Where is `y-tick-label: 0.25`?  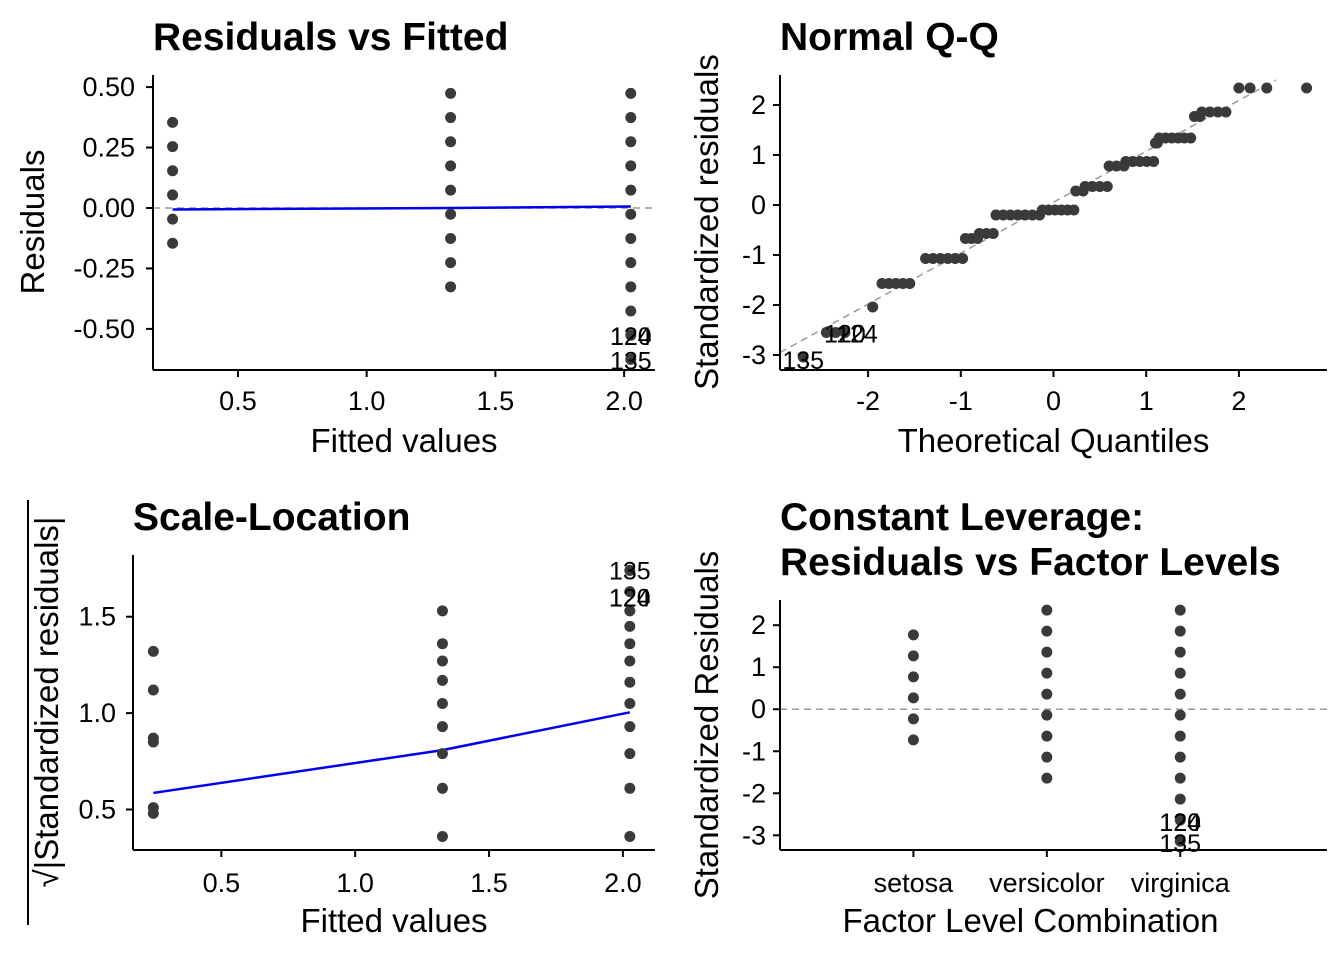 y-tick-label: 0.25 is located at coordinates (108, 148).